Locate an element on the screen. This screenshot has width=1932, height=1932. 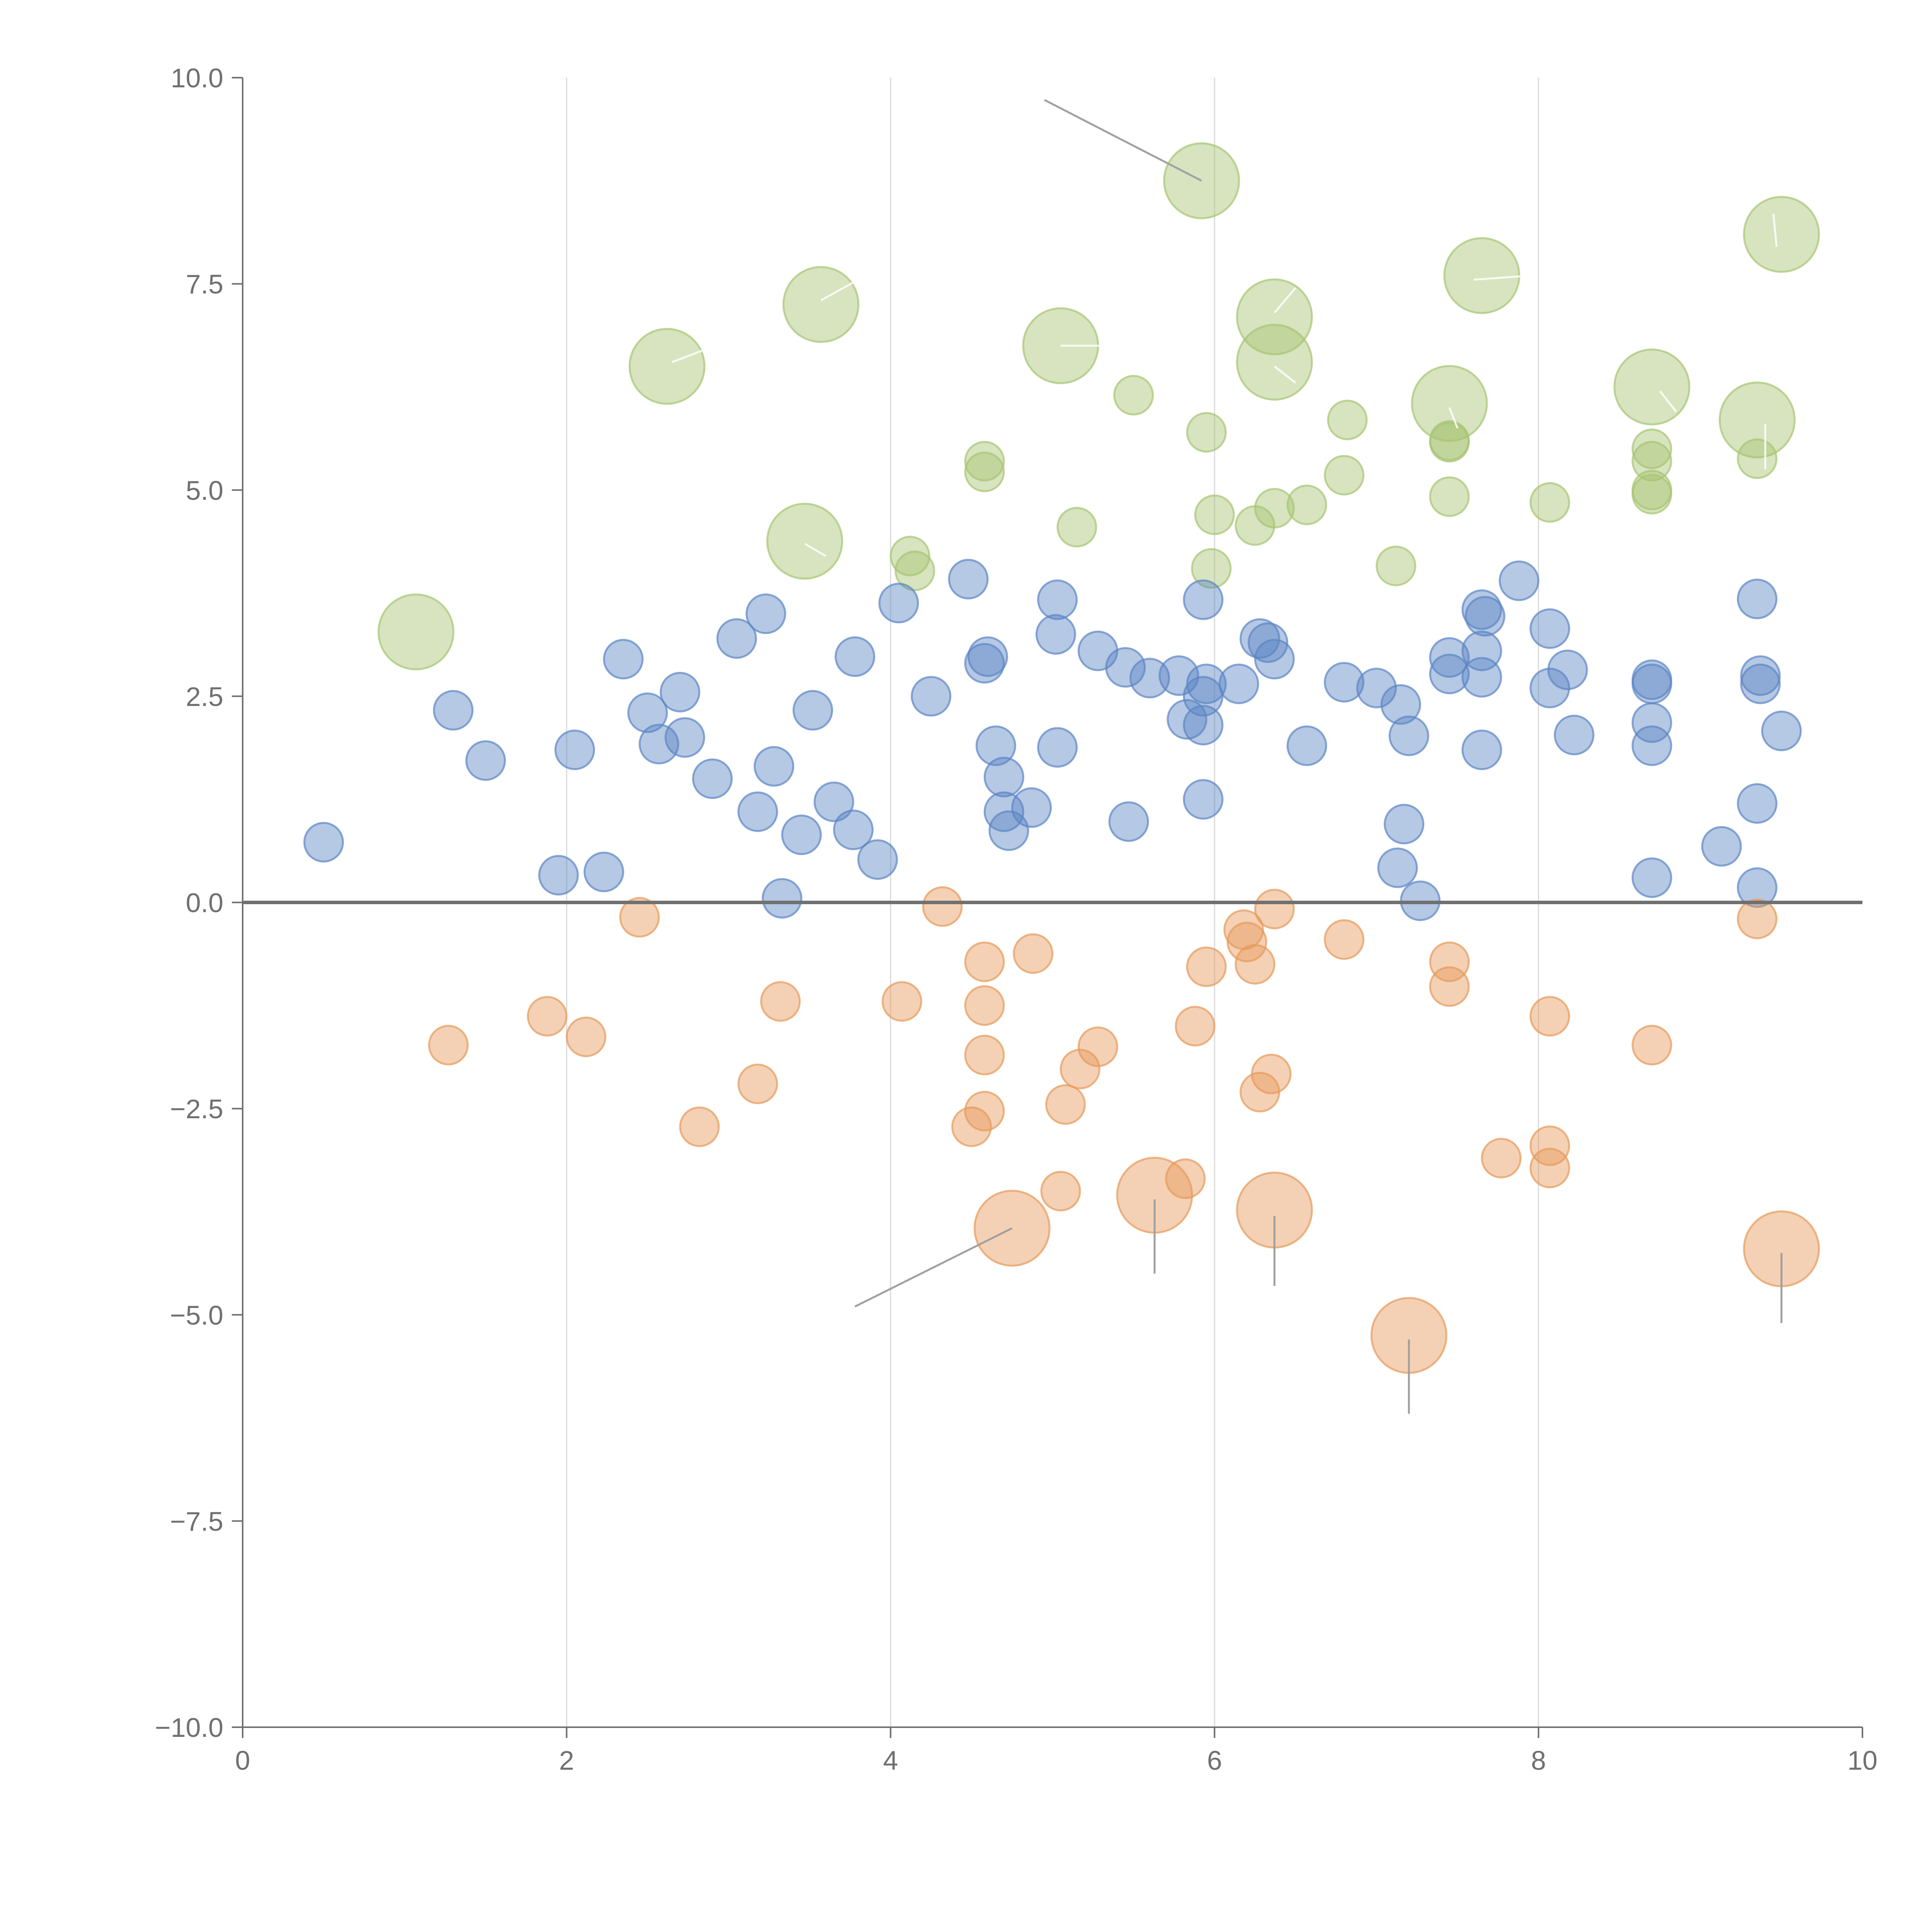
y-tick-label: −2.5 is located at coordinates (197, 1109).